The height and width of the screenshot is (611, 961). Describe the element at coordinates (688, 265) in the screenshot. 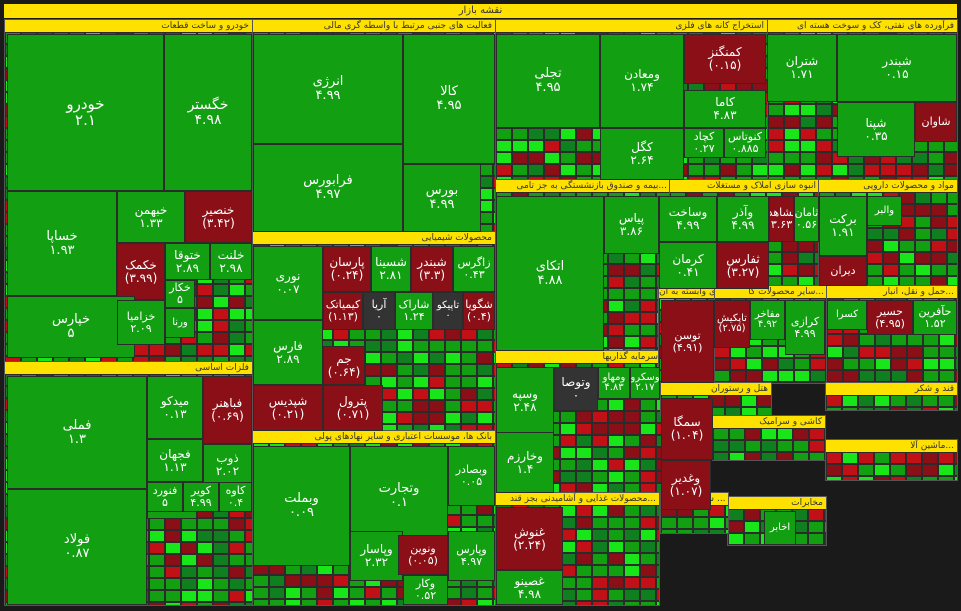

I see `tile-33: کرمان ۰.۴۱` at that location.